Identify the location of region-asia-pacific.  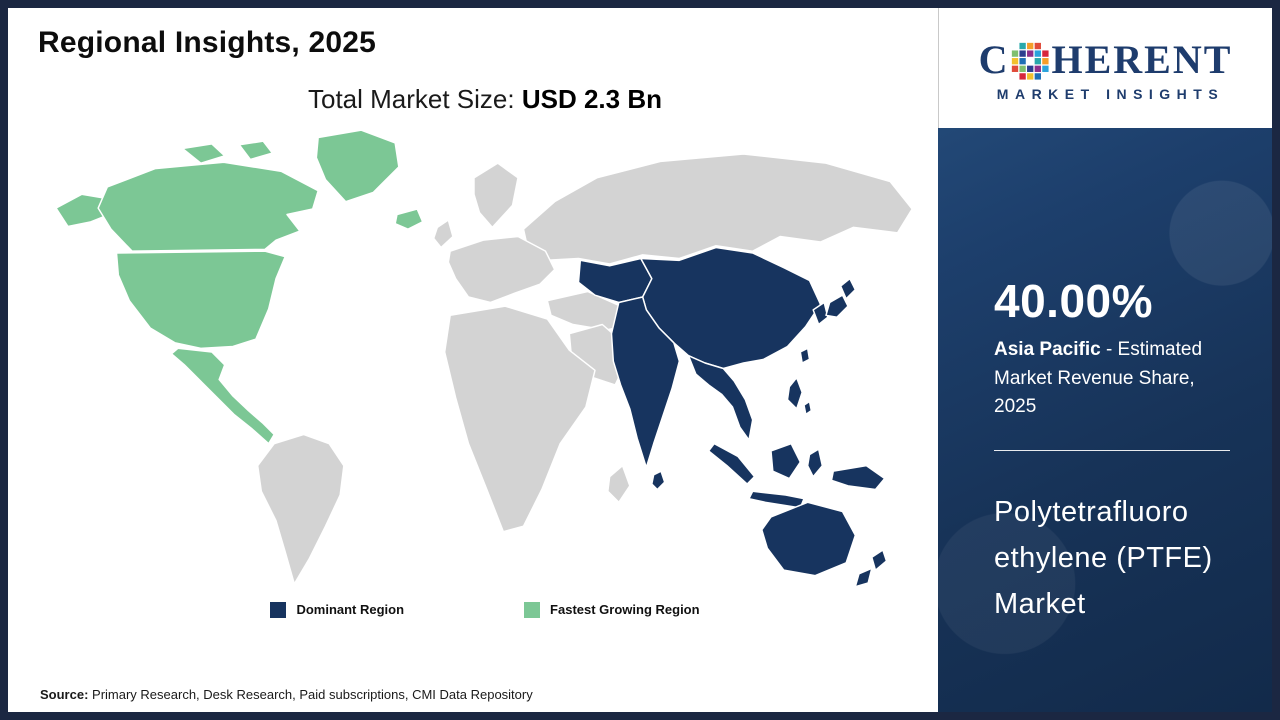
(732, 417).